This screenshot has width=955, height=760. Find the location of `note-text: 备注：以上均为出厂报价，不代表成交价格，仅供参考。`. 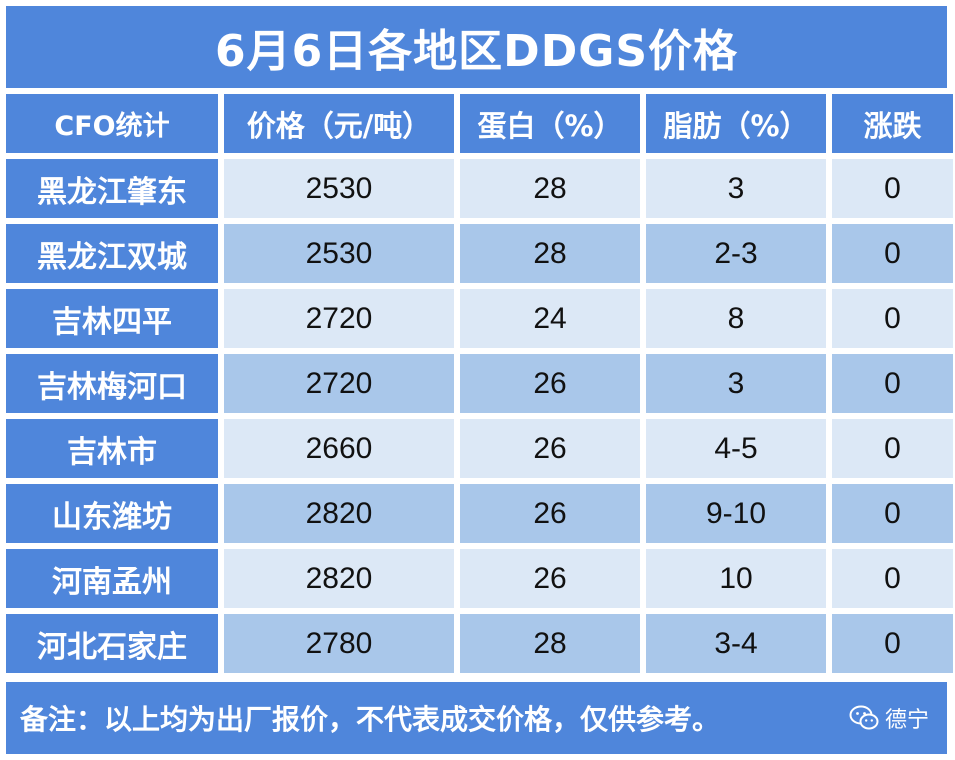

note-text: 备注：以上均为出厂报价，不代表成交价格，仅供参考。 is located at coordinates (370, 719).